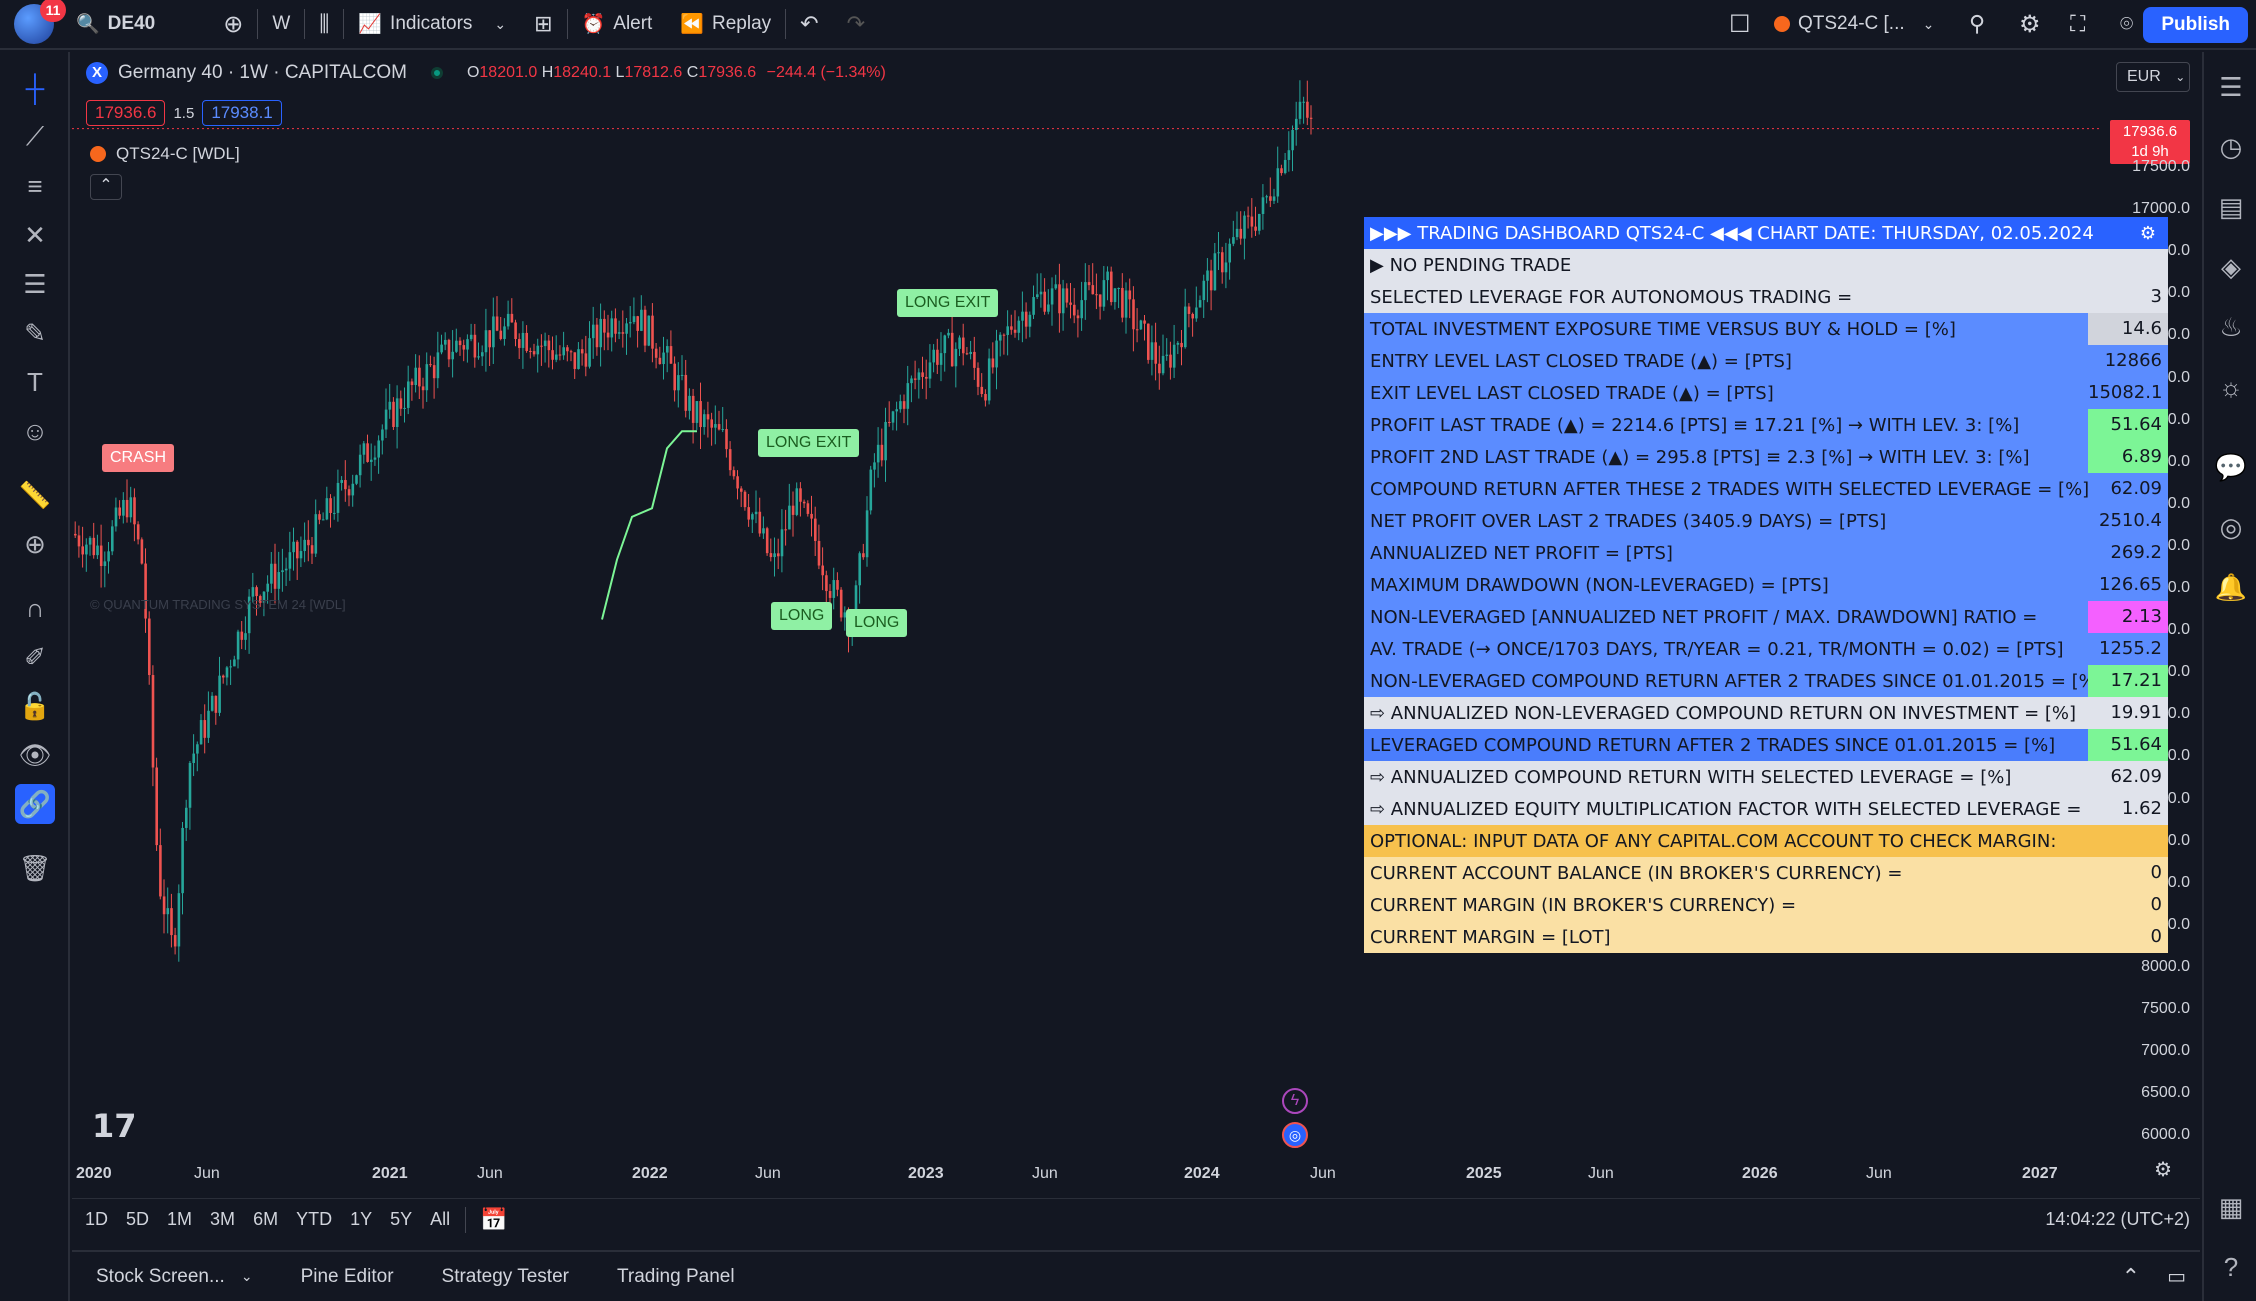 The image size is (2256, 1301). Describe the element at coordinates (2153, 77) in the screenshot. I see `currency-select: EUR ⌄` at that location.